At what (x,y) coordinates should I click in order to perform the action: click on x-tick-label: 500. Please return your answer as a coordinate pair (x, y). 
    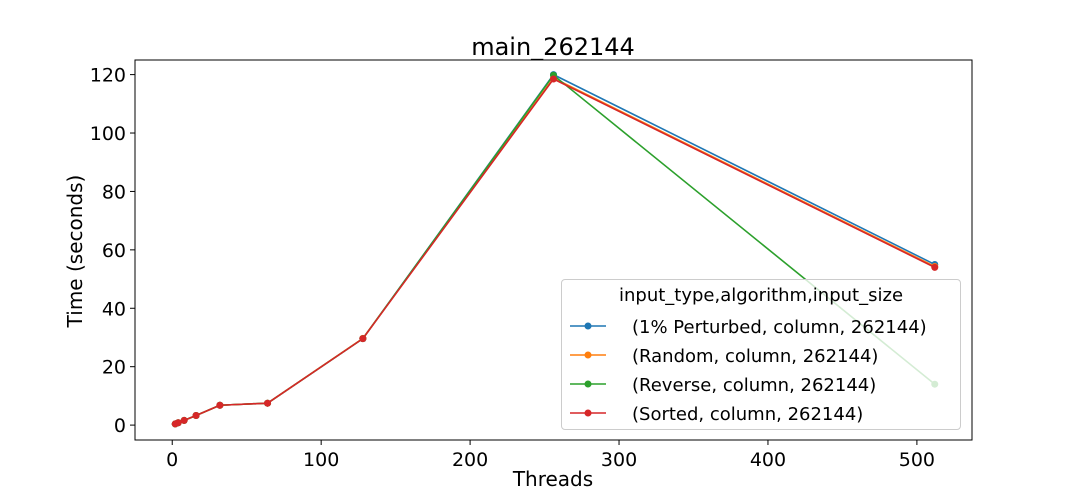
    Looking at the image, I should click on (917, 460).